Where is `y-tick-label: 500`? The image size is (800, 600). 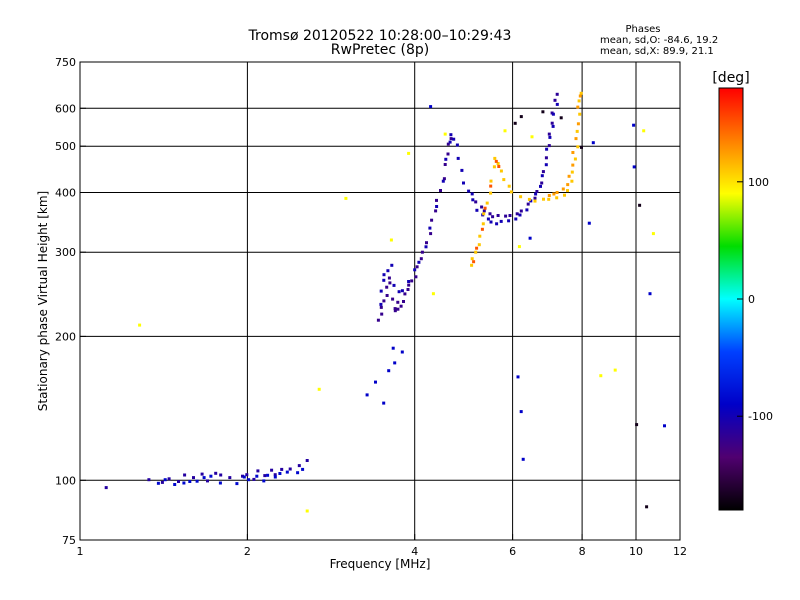 y-tick-label: 500 is located at coordinates (65, 146).